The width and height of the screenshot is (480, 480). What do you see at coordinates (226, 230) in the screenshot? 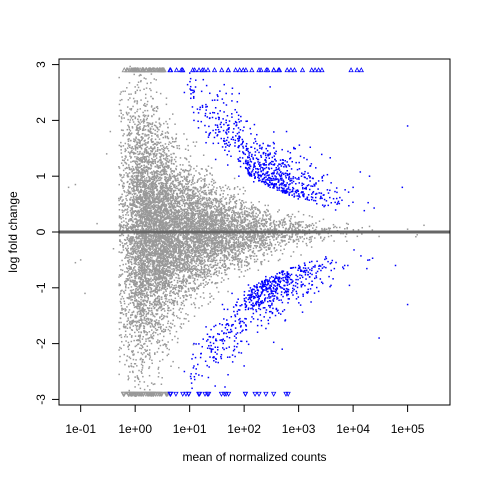
I see `grey-point-1955` at bounding box center [226, 230].